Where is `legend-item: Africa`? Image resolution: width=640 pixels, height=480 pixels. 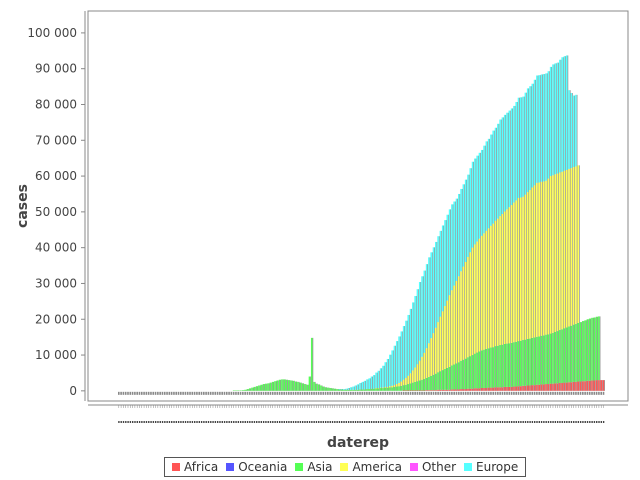
legend-item: Africa is located at coordinates (195, 467).